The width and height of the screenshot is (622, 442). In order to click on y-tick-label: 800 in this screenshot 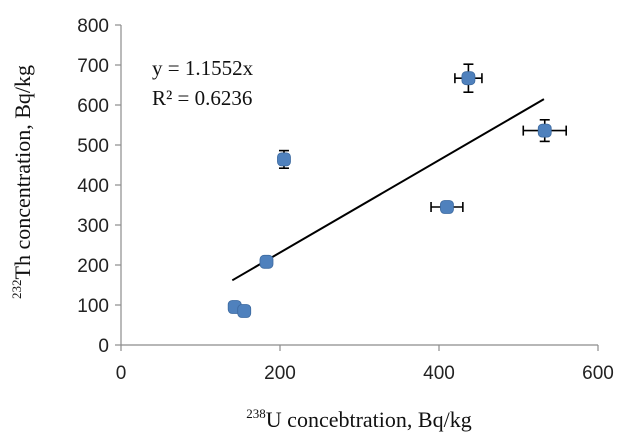, I will do `click(93, 26)`.